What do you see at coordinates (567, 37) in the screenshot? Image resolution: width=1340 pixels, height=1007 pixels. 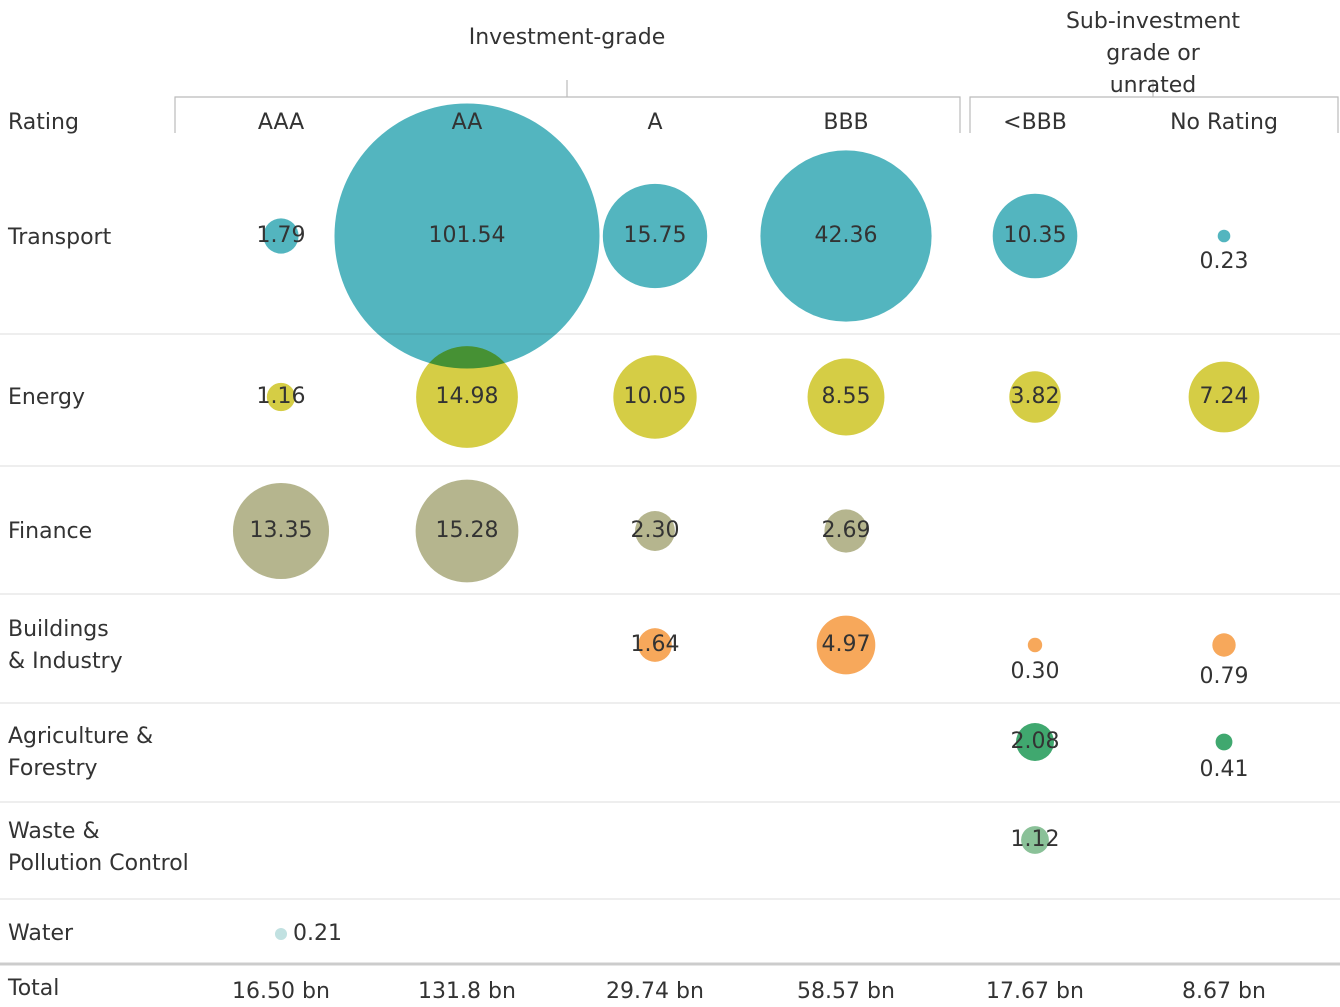 I see `group-label: Investment-grade` at bounding box center [567, 37].